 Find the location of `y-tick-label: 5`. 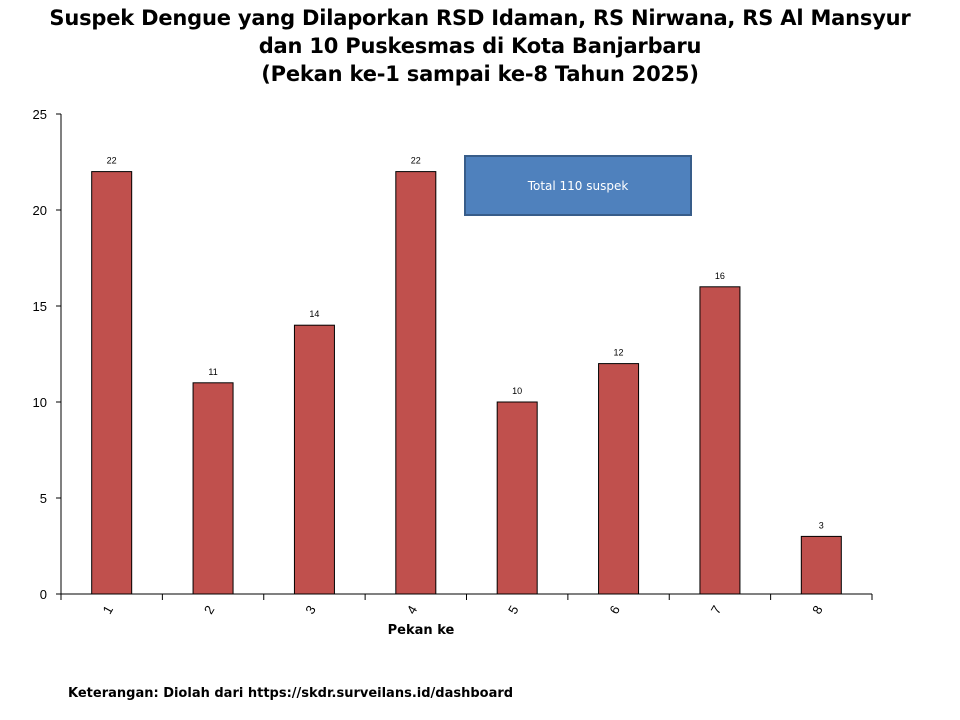

y-tick-label: 5 is located at coordinates (43, 498).